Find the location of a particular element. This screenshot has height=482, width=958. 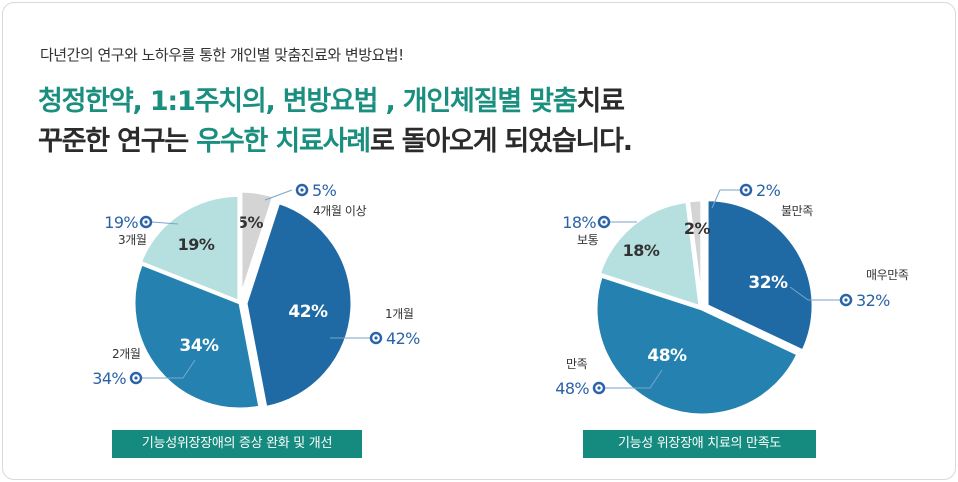

chart-2-callout-value: 18% is located at coordinates (579, 222).